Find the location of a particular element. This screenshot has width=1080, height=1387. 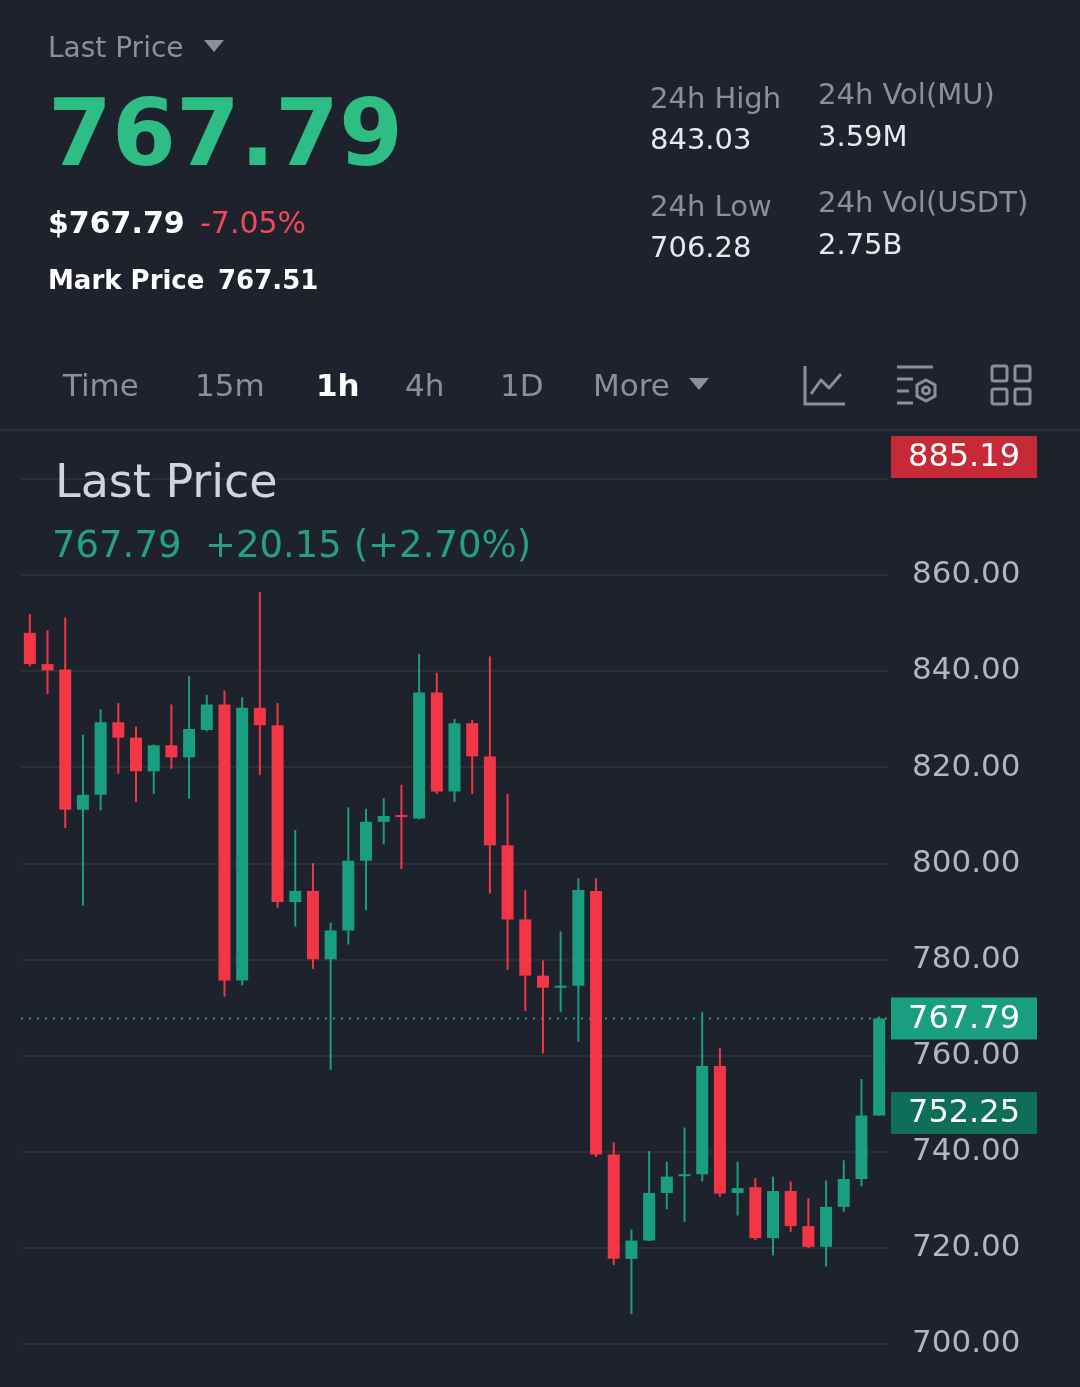

ref-line-label: 767.79 is located at coordinates (964, 1016).